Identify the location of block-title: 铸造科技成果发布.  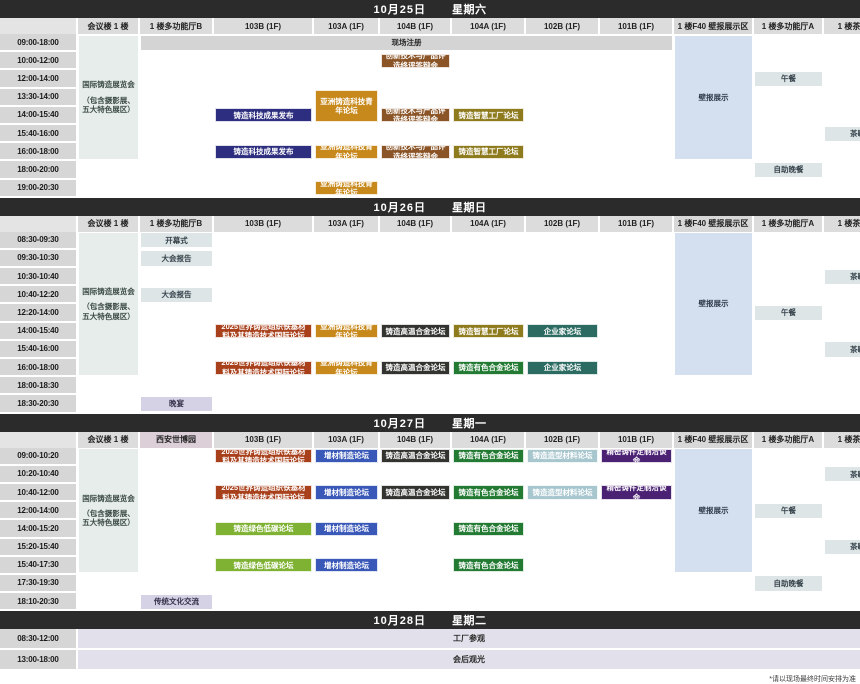
(263, 152).